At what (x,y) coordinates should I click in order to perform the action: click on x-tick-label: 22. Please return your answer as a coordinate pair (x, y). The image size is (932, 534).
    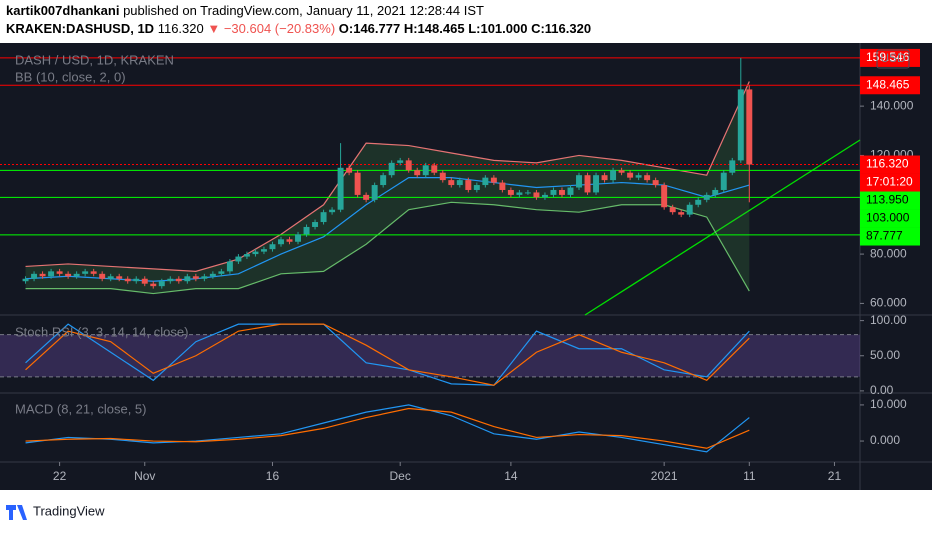
    Looking at the image, I should click on (60, 476).